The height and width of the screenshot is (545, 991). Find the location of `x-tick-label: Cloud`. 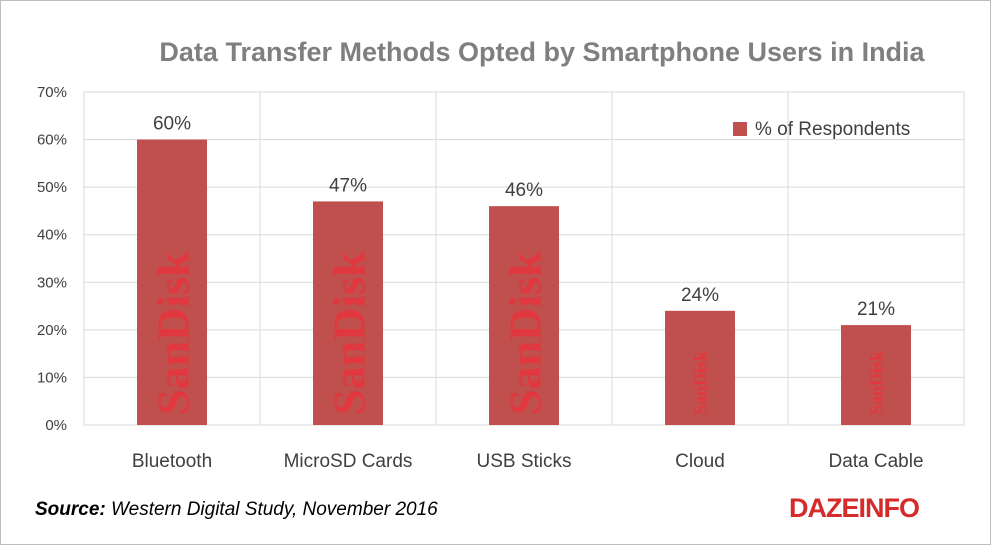

x-tick-label: Cloud is located at coordinates (700, 461).